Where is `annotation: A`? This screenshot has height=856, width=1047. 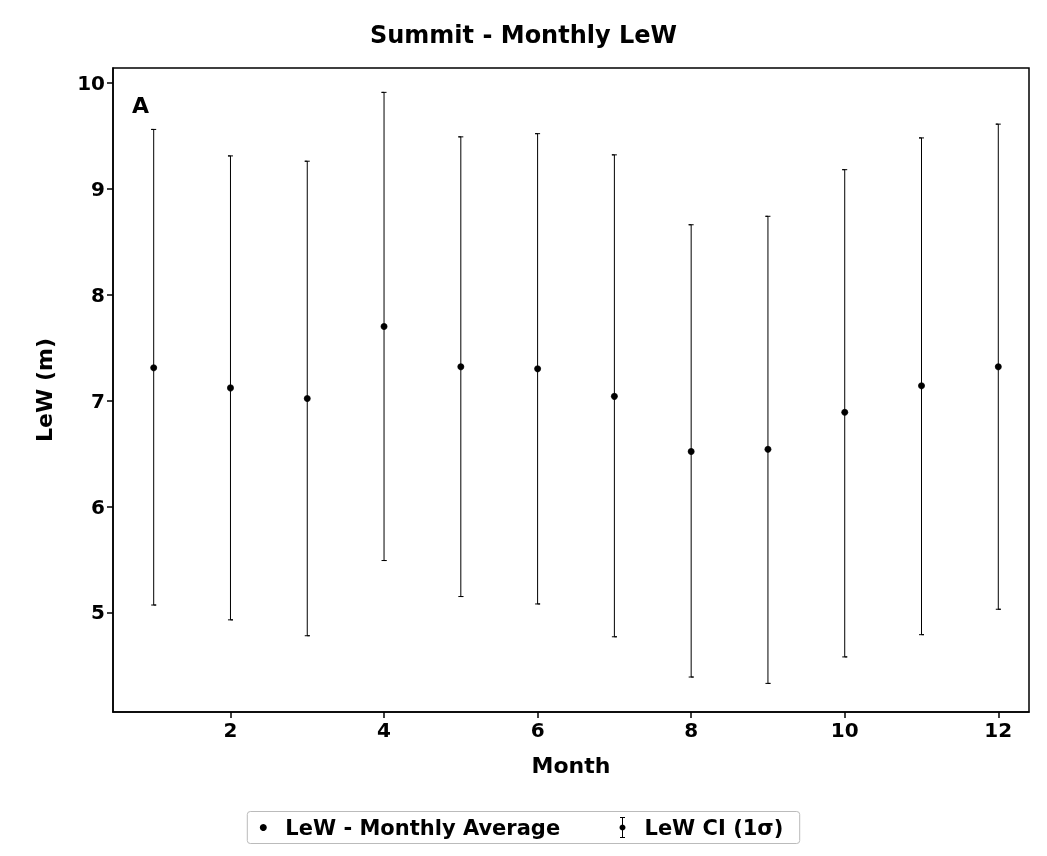
annotation: A is located at coordinates (141, 105).